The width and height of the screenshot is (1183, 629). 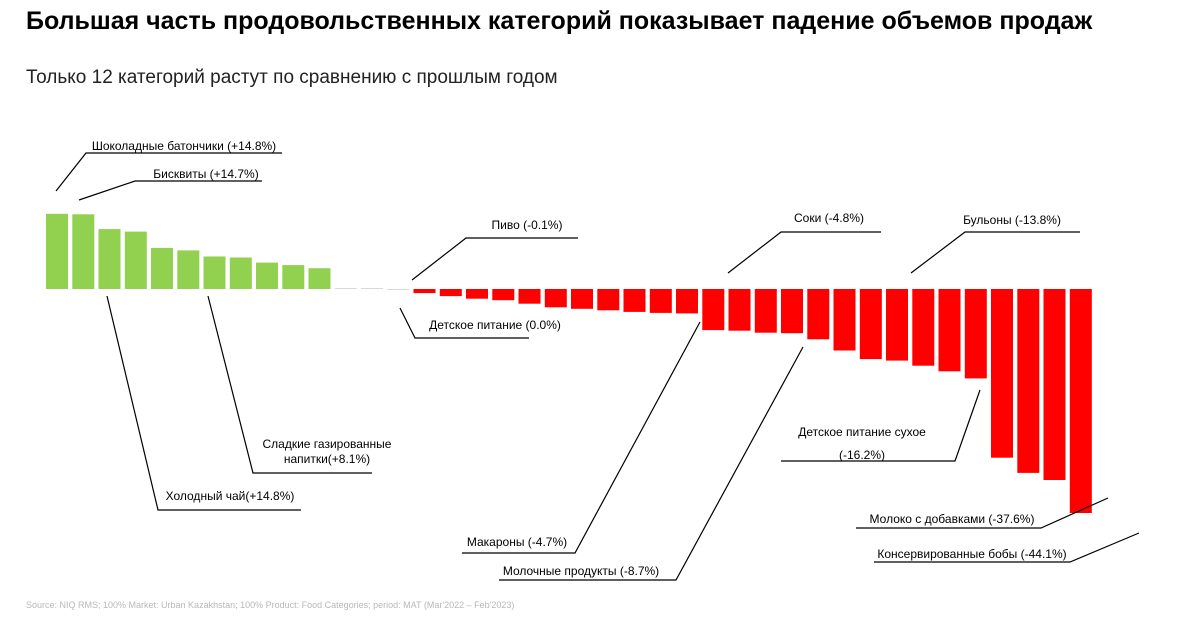 I want to click on label-pivo: Пиво (-0.1%), so click(x=527, y=225).